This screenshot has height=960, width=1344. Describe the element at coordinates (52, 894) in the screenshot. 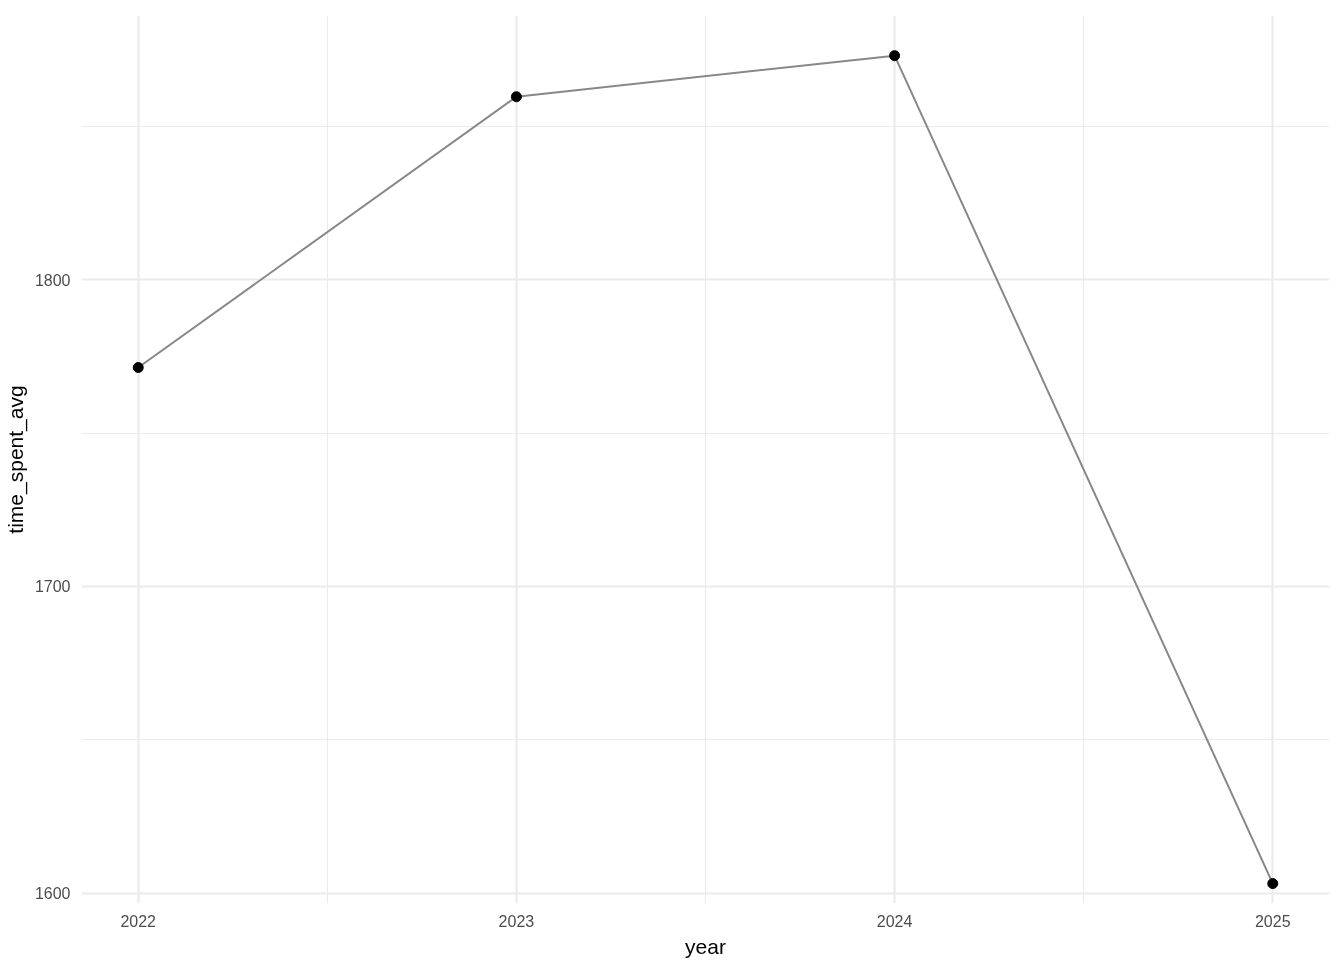

I see `y-tick-label: 1600` at that location.